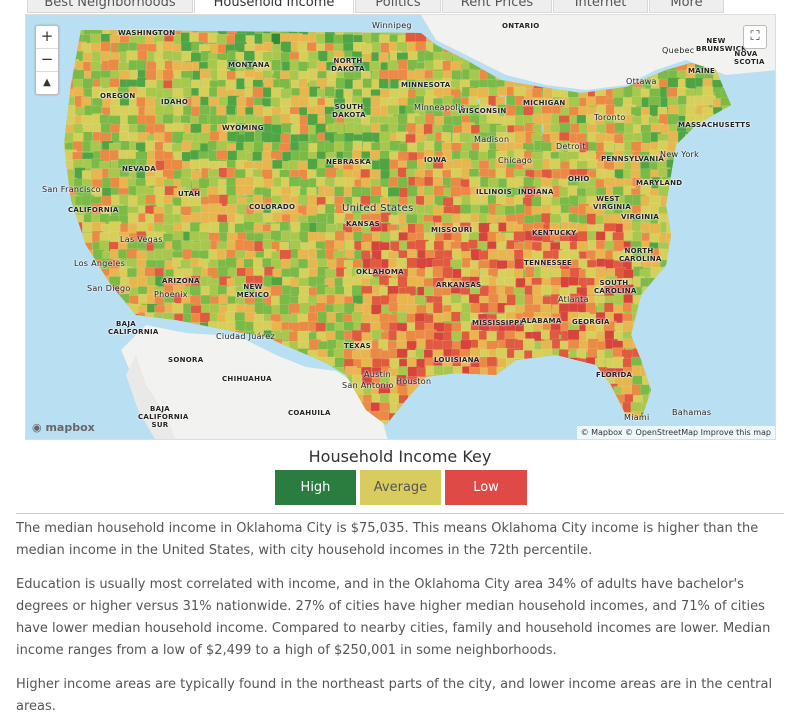 This screenshot has height=718, width=800. What do you see at coordinates (110, 6) in the screenshot?
I see `tab-best-neighborhoods: Best Neighborhoods` at bounding box center [110, 6].